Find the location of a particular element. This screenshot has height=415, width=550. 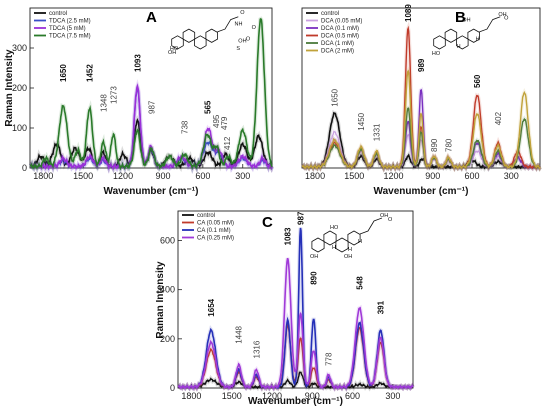

peak-label: 1331 is located at coordinates (376, 132).